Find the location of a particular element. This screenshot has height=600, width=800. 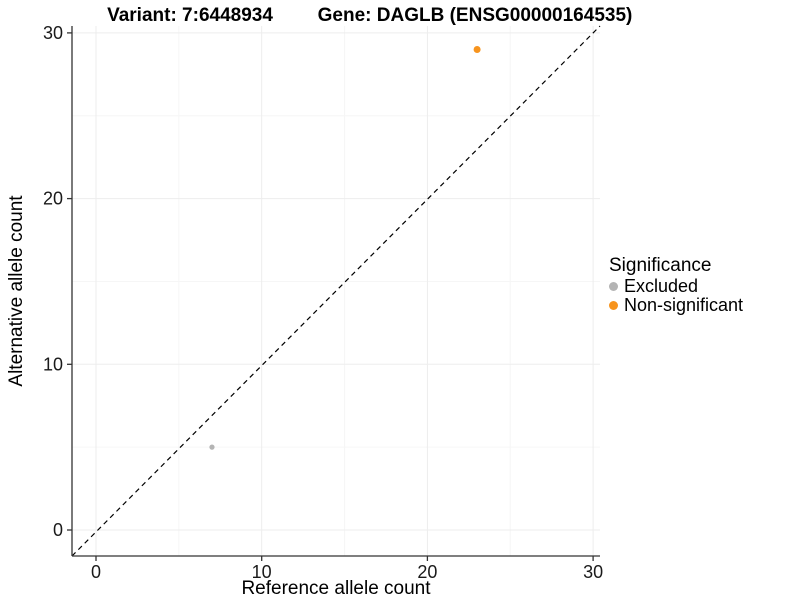

legend-item-non-significant: Non-significant is located at coordinates (676, 305).